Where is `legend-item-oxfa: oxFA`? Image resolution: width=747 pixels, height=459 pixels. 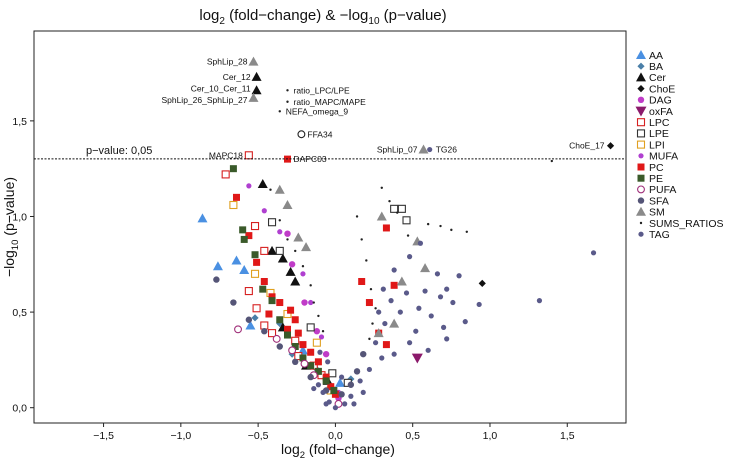
legend-item-oxfa: oxFA is located at coordinates (654, 112).